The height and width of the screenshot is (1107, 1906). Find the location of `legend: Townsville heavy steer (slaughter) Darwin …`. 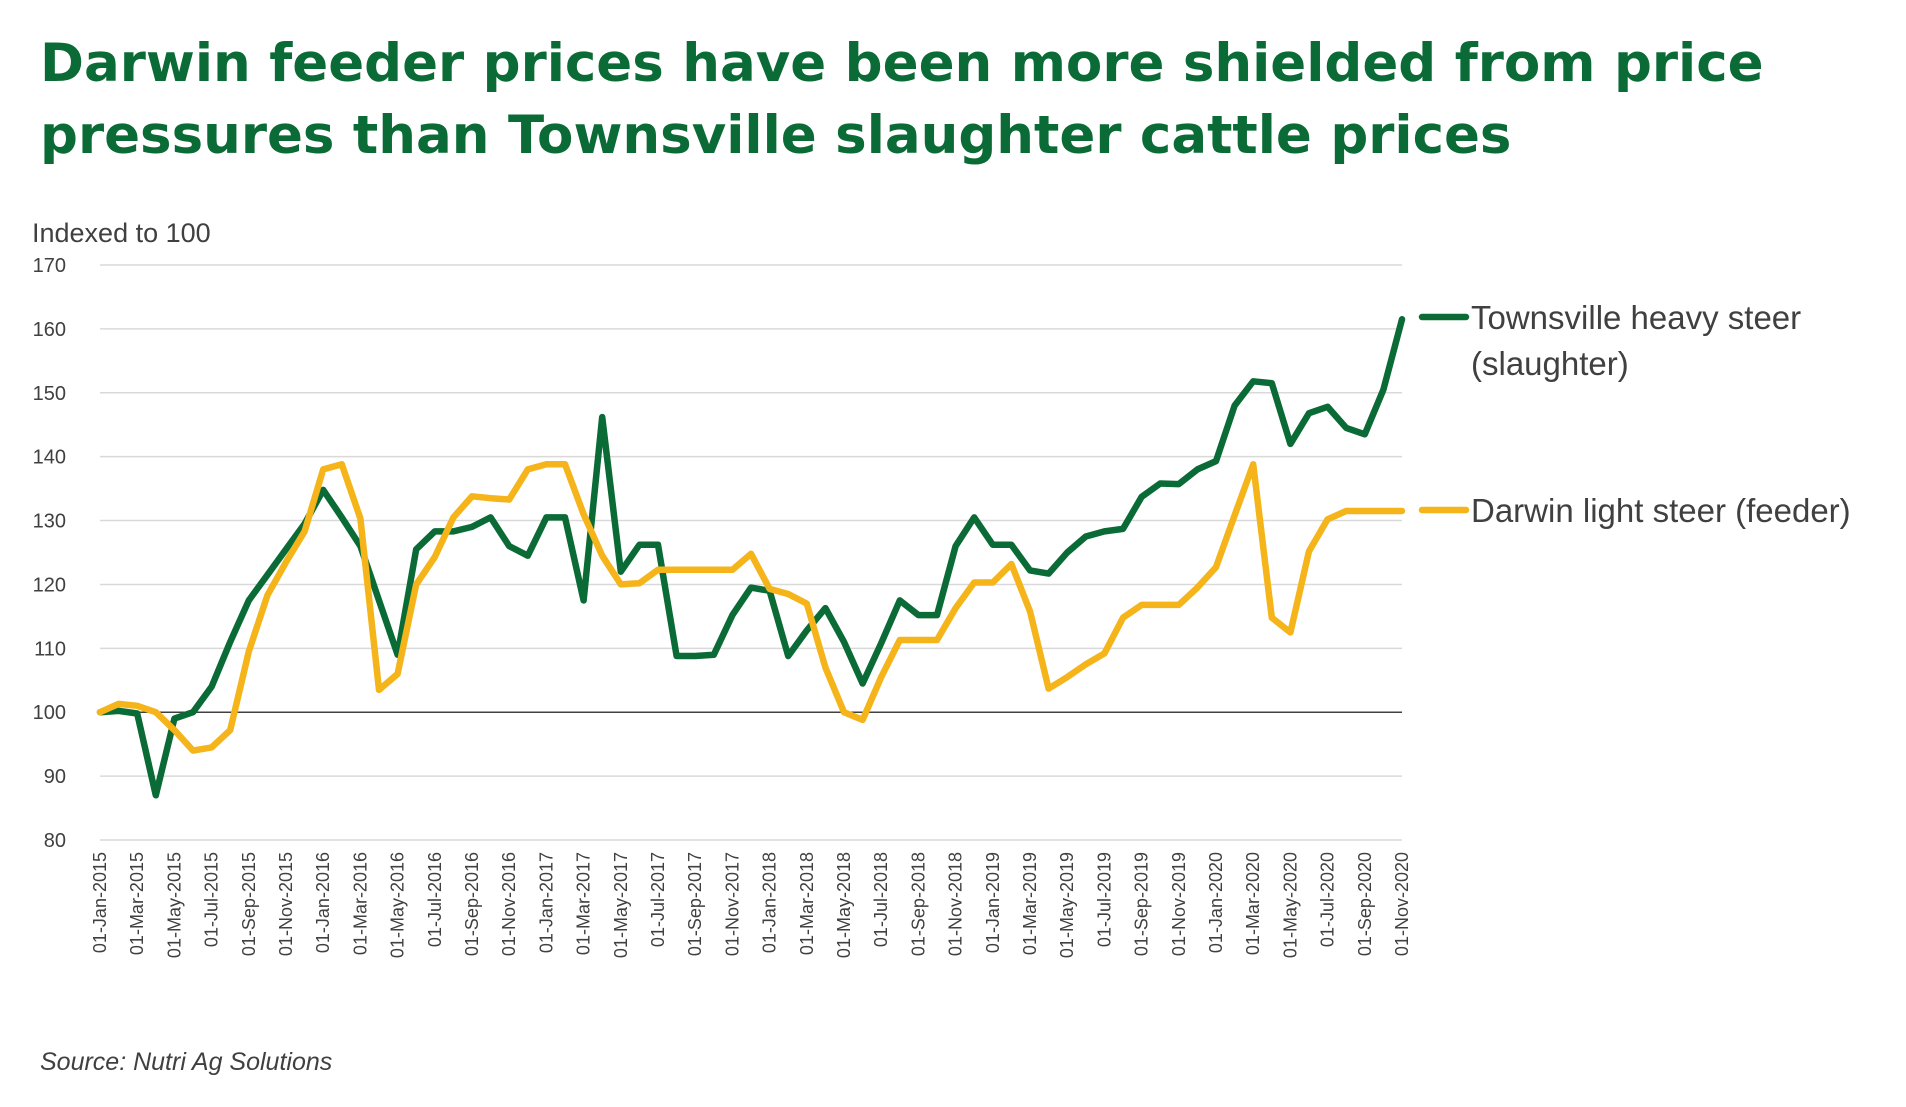

legend: Townsville heavy steer (slaughter) Darwin … is located at coordinates (1634, 414).